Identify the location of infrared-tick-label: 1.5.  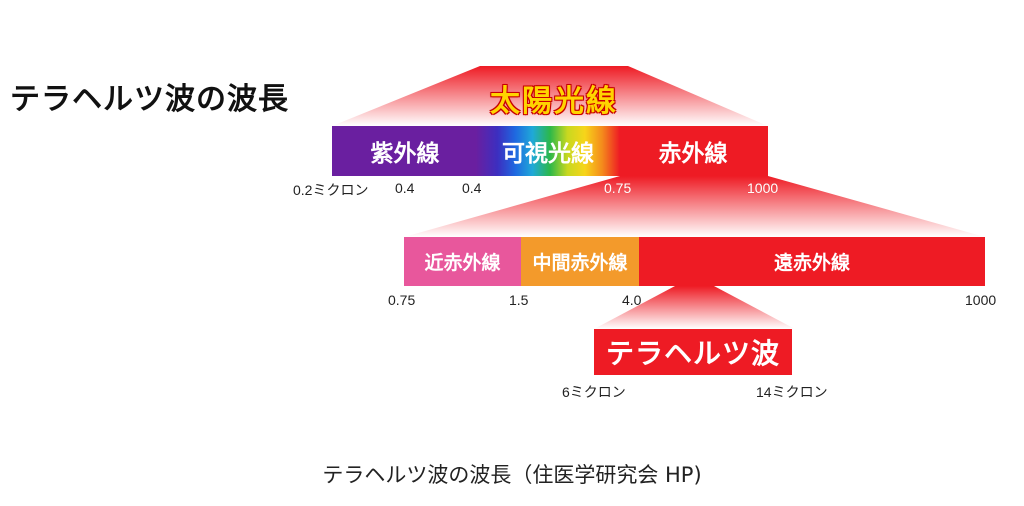
(519, 300).